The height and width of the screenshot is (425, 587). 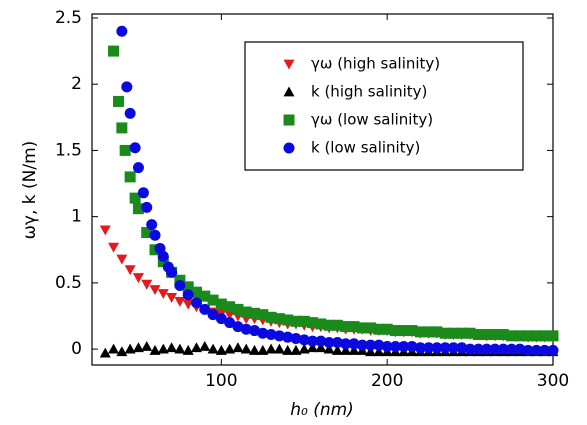 What do you see at coordinates (76, 349) in the screenshot?
I see `y-tick-label: 0` at bounding box center [76, 349].